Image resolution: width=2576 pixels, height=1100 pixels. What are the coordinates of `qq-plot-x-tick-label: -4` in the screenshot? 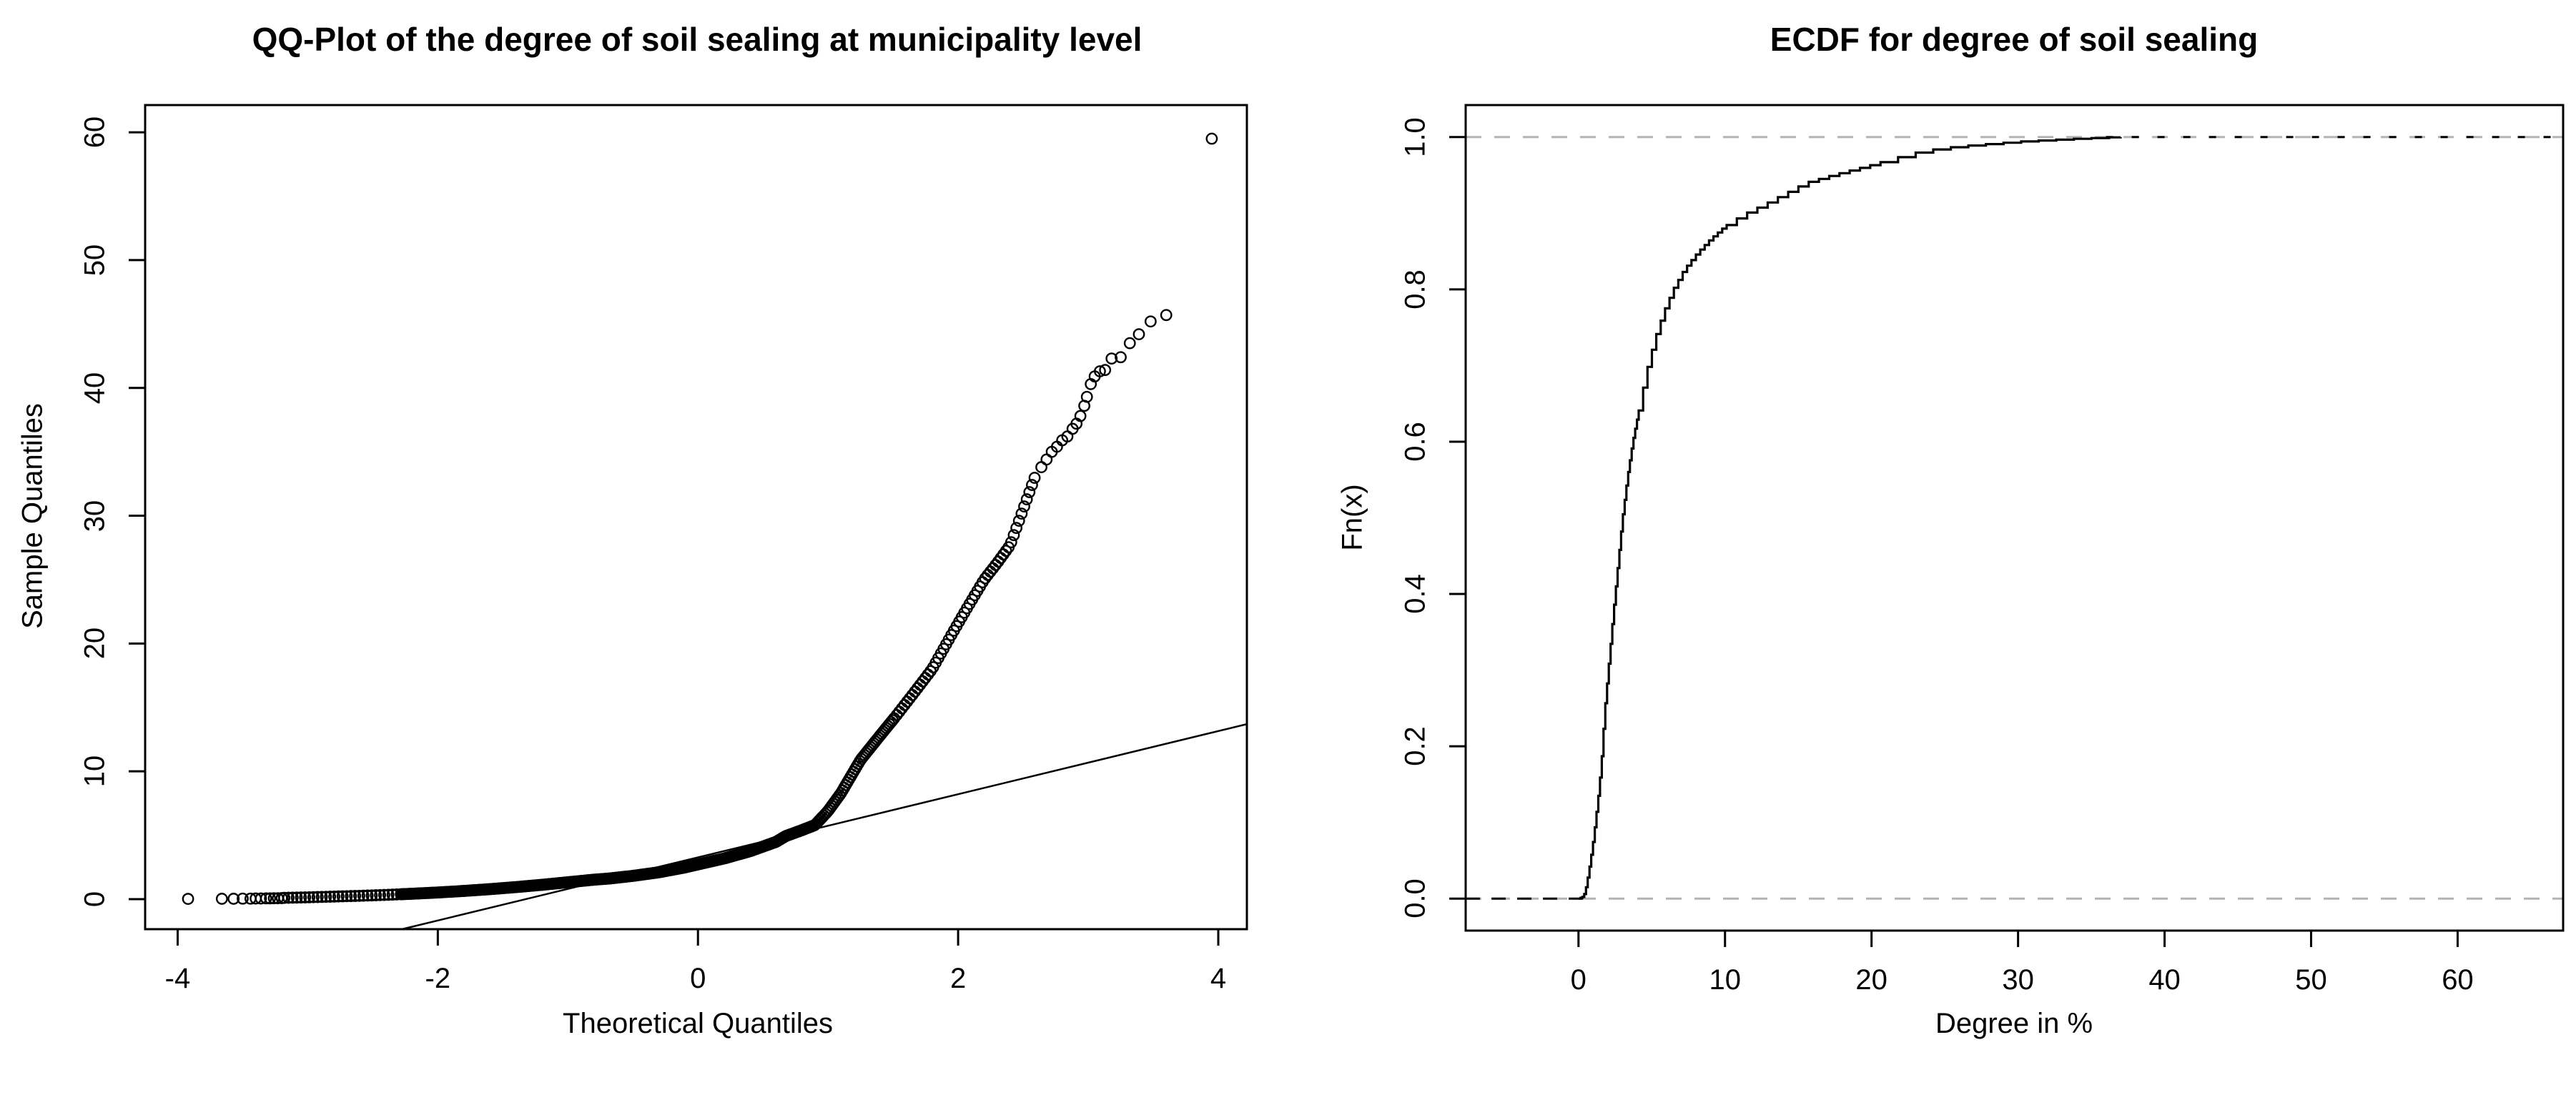 It's located at (177, 978).